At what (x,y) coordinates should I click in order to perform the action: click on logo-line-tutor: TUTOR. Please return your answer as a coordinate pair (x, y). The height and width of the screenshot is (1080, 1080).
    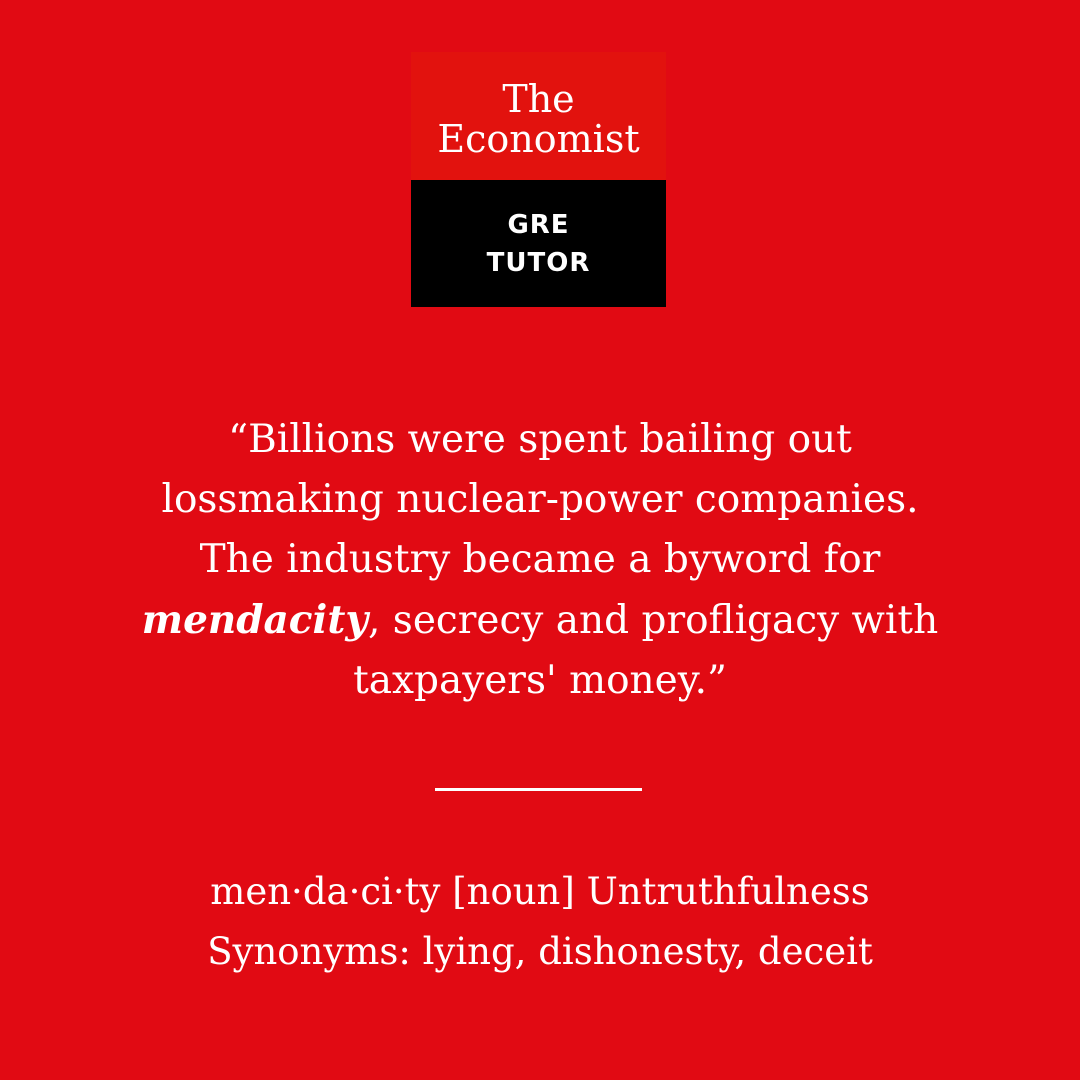
    Looking at the image, I should click on (538, 262).